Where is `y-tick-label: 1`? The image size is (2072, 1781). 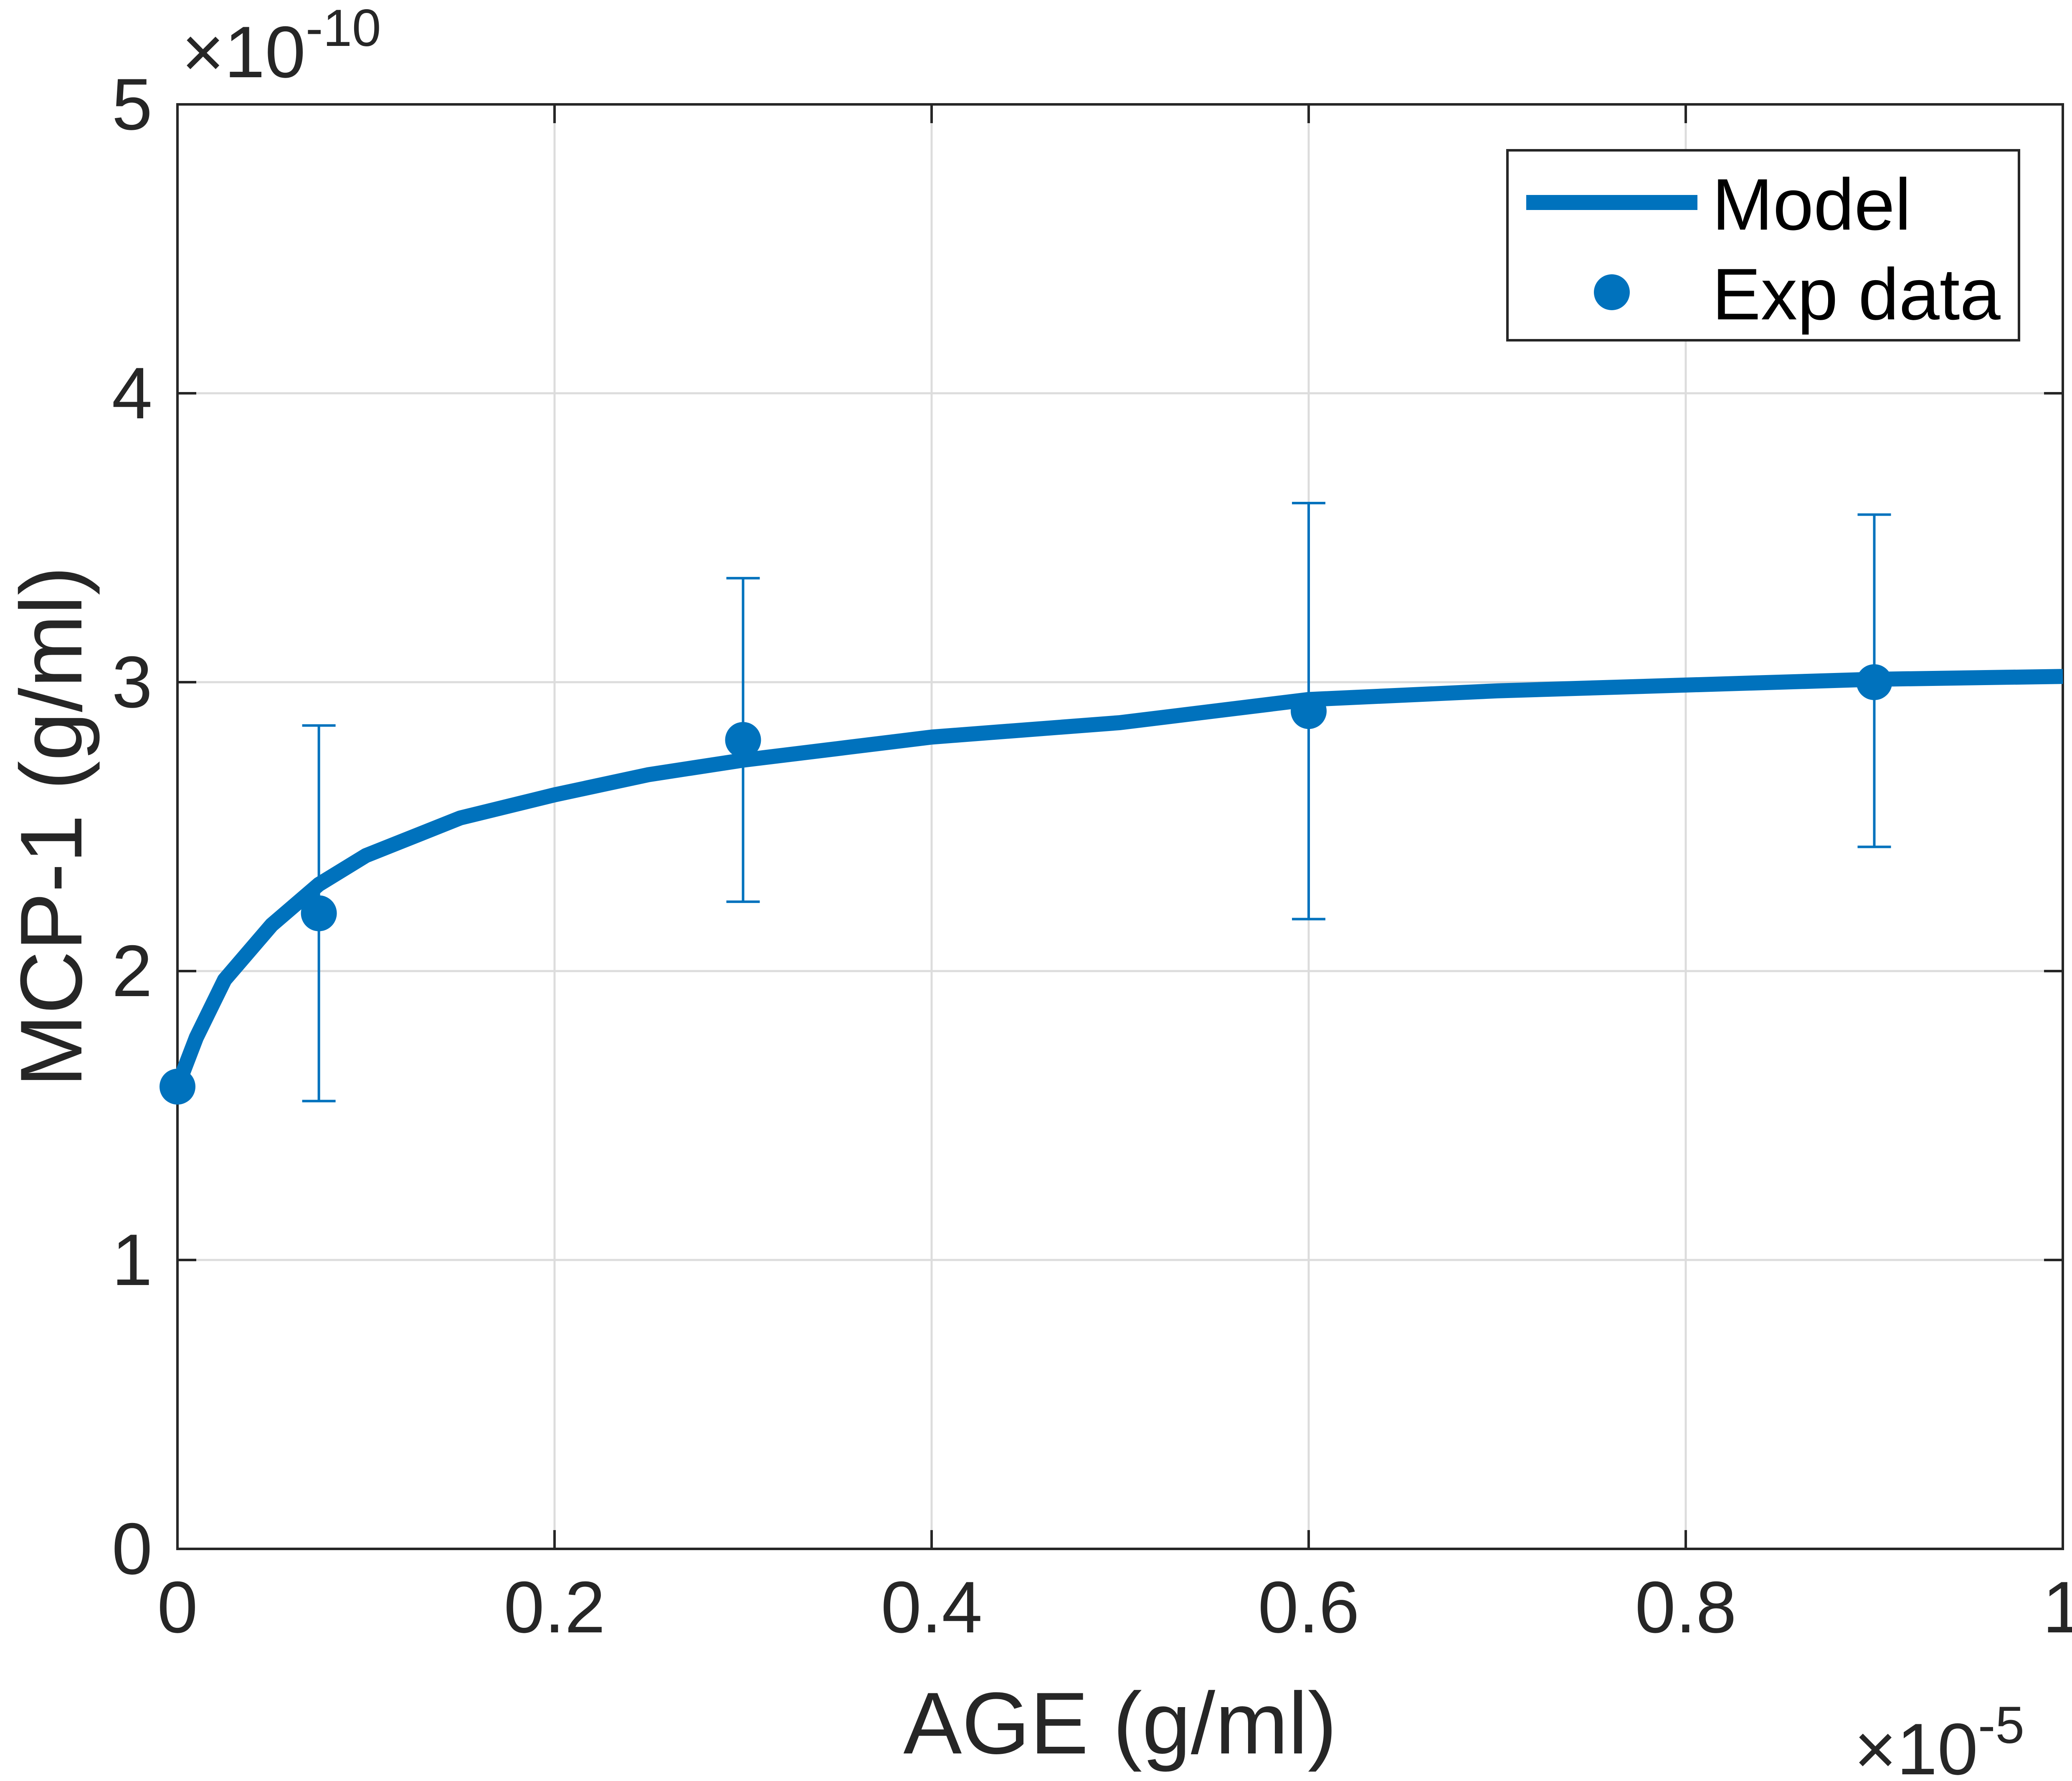
y-tick-label: 1 is located at coordinates (132, 1260).